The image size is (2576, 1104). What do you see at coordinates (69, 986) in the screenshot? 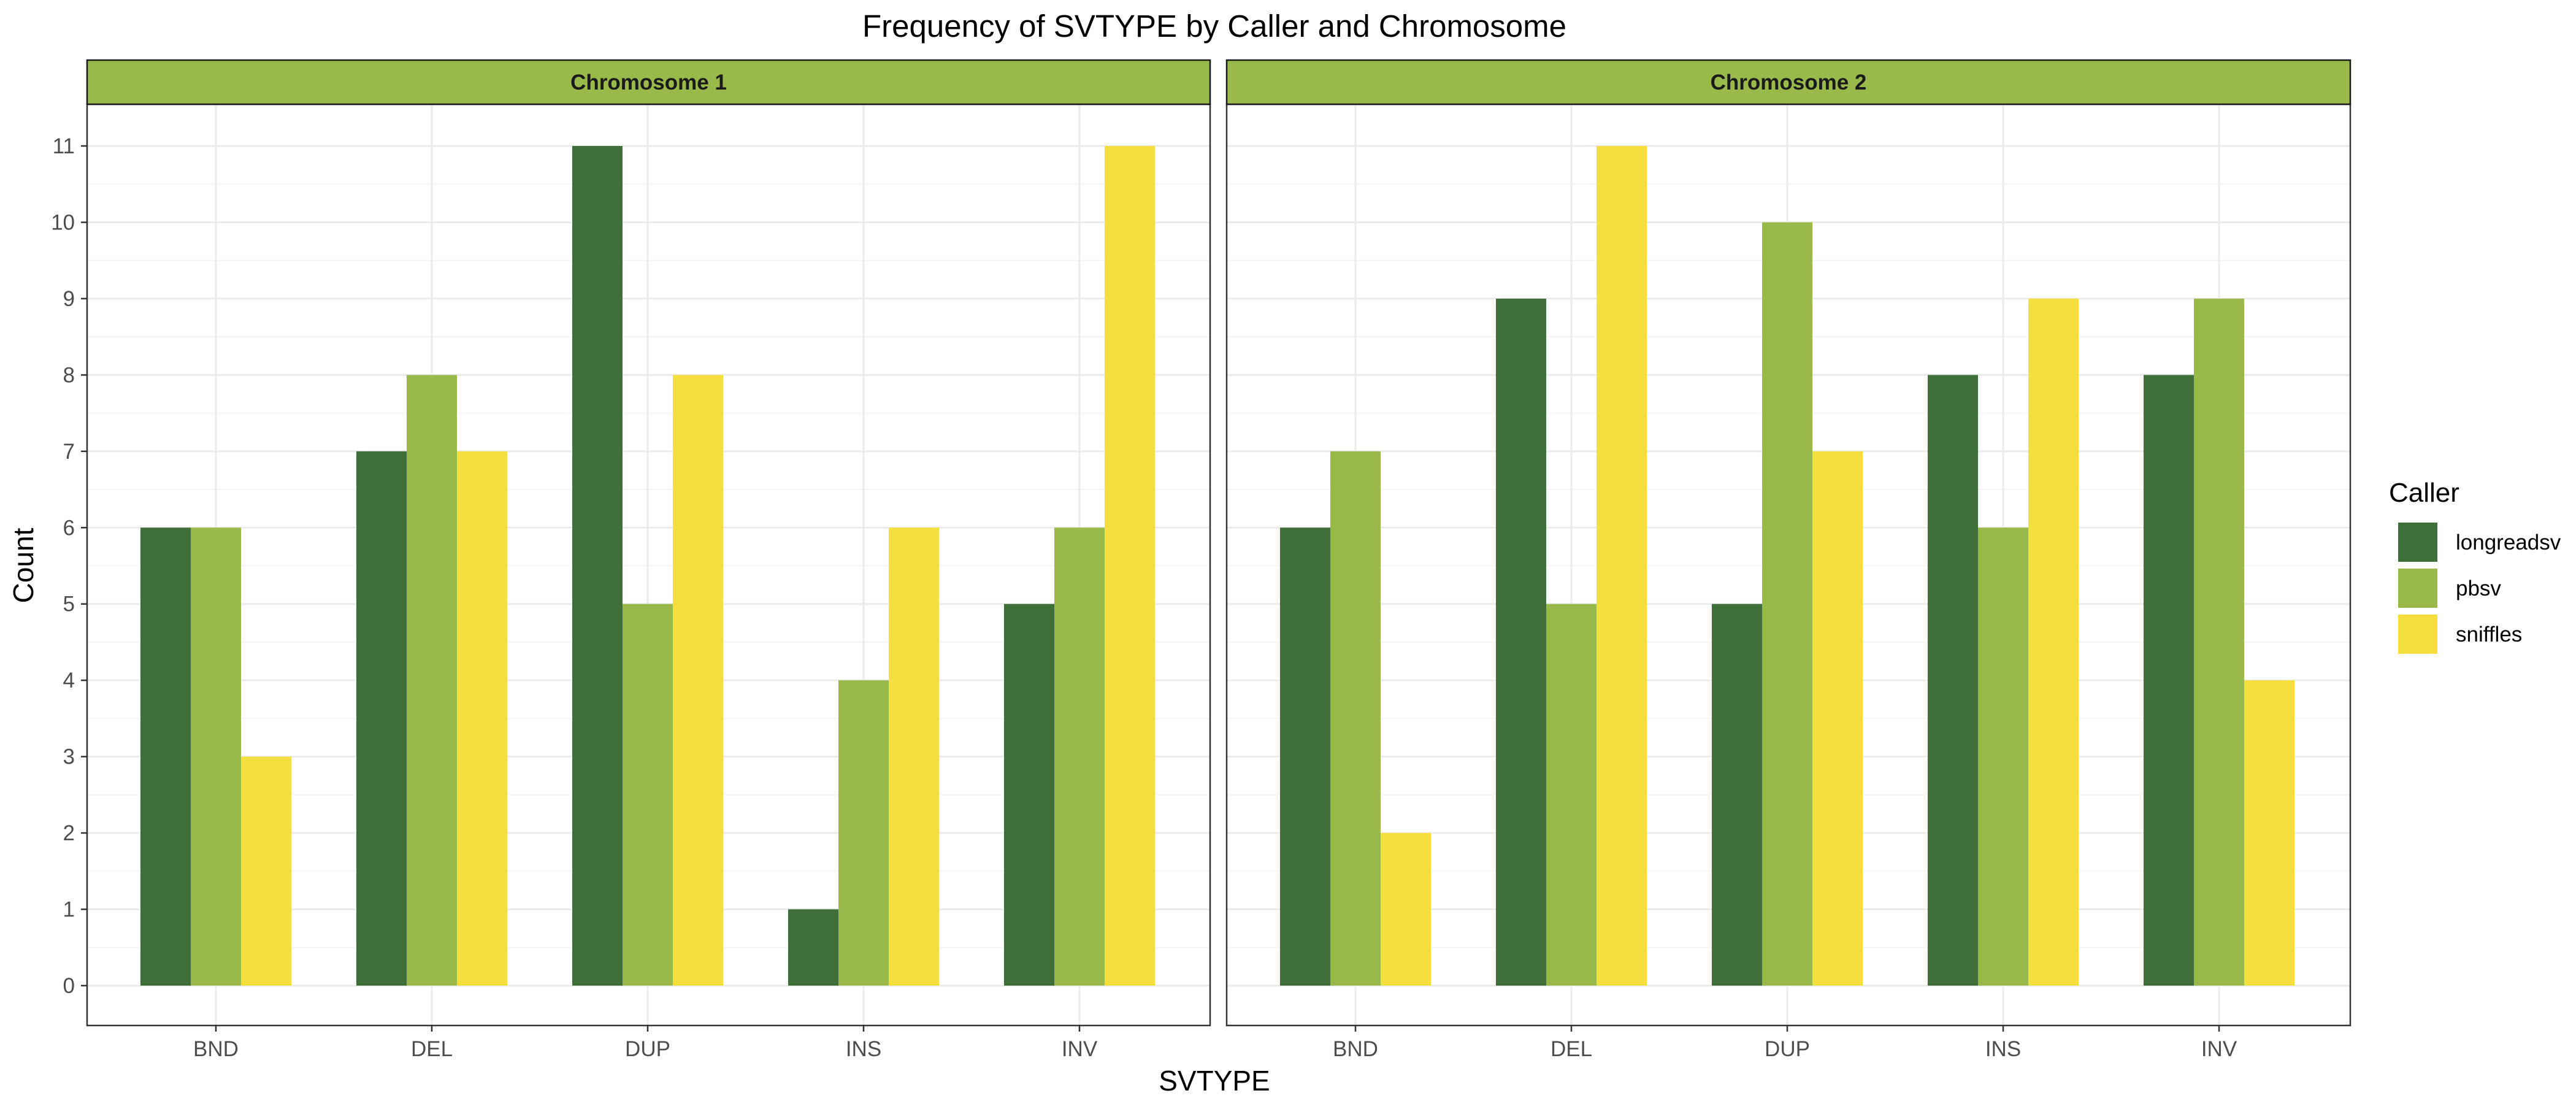
I see `y-tick-label: 0` at bounding box center [69, 986].